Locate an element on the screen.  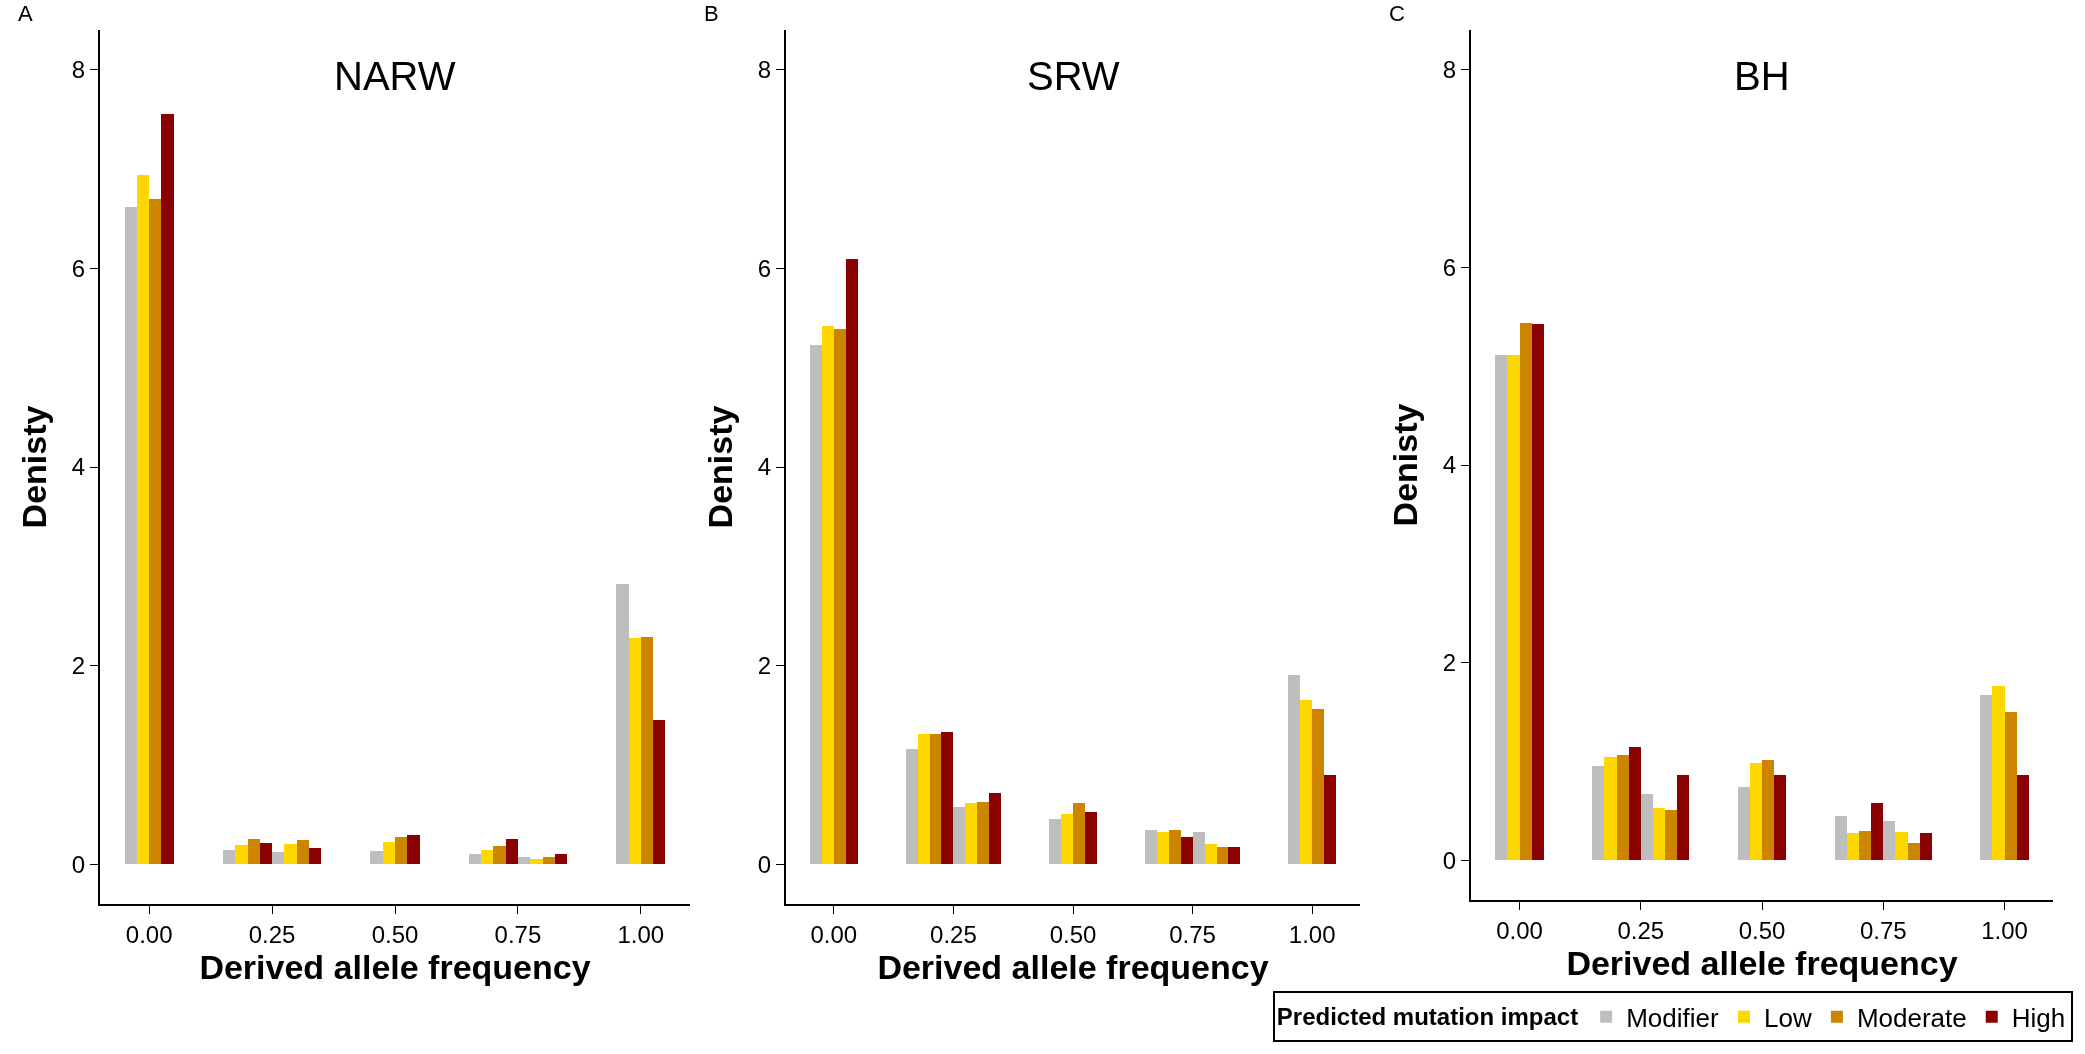
legend-title: Predicted mutation impact is located at coordinates (1427, 1016).